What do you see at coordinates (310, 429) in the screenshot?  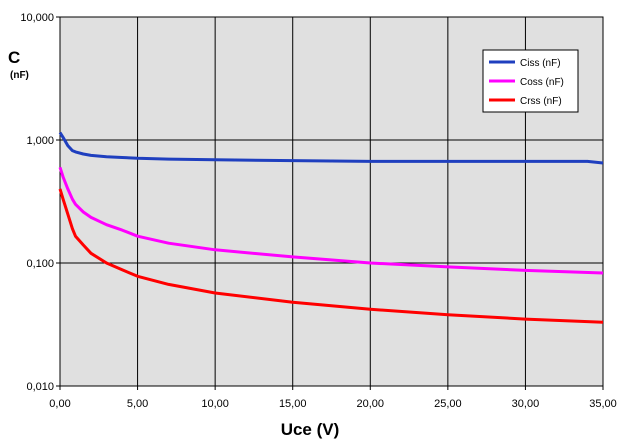 I see `x-axis-title: Uce (V)` at bounding box center [310, 429].